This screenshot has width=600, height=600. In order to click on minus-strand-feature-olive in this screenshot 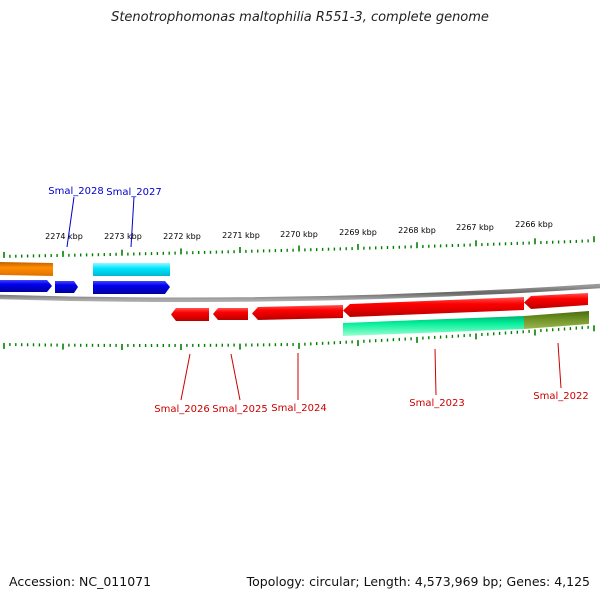, I will do `click(556, 320)`.